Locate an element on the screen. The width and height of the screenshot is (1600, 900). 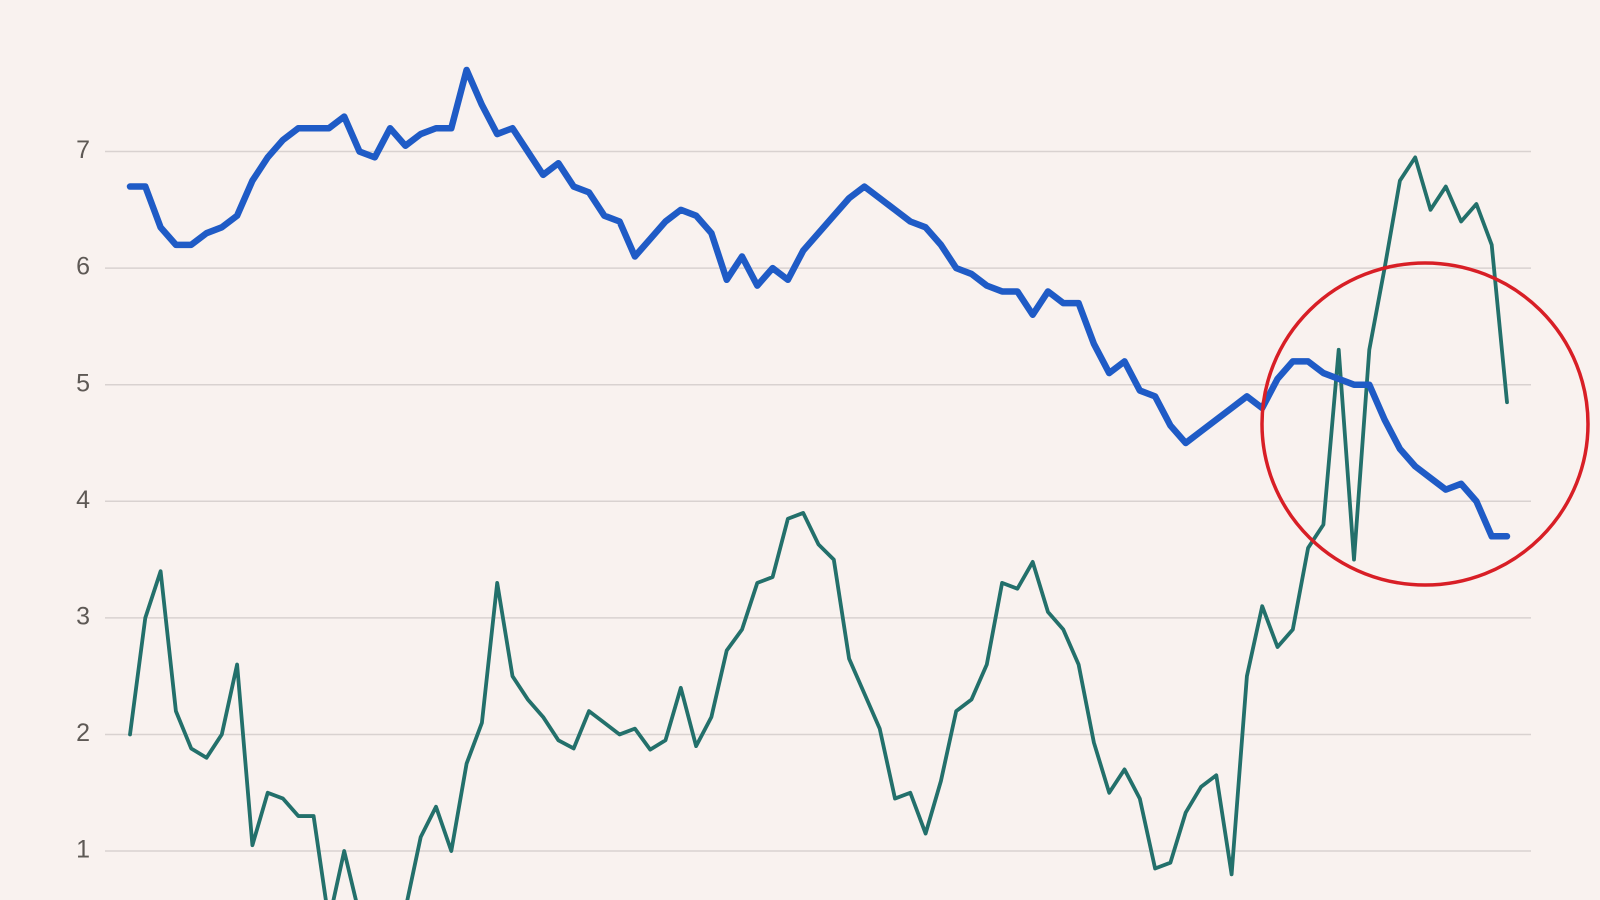
y-tick-label: 3 is located at coordinates (83, 616).